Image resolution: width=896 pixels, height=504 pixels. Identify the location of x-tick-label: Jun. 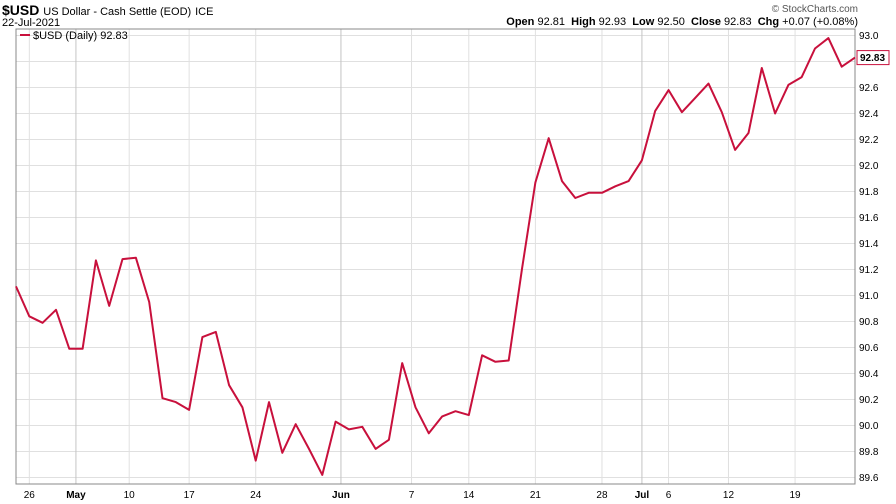
(341, 495).